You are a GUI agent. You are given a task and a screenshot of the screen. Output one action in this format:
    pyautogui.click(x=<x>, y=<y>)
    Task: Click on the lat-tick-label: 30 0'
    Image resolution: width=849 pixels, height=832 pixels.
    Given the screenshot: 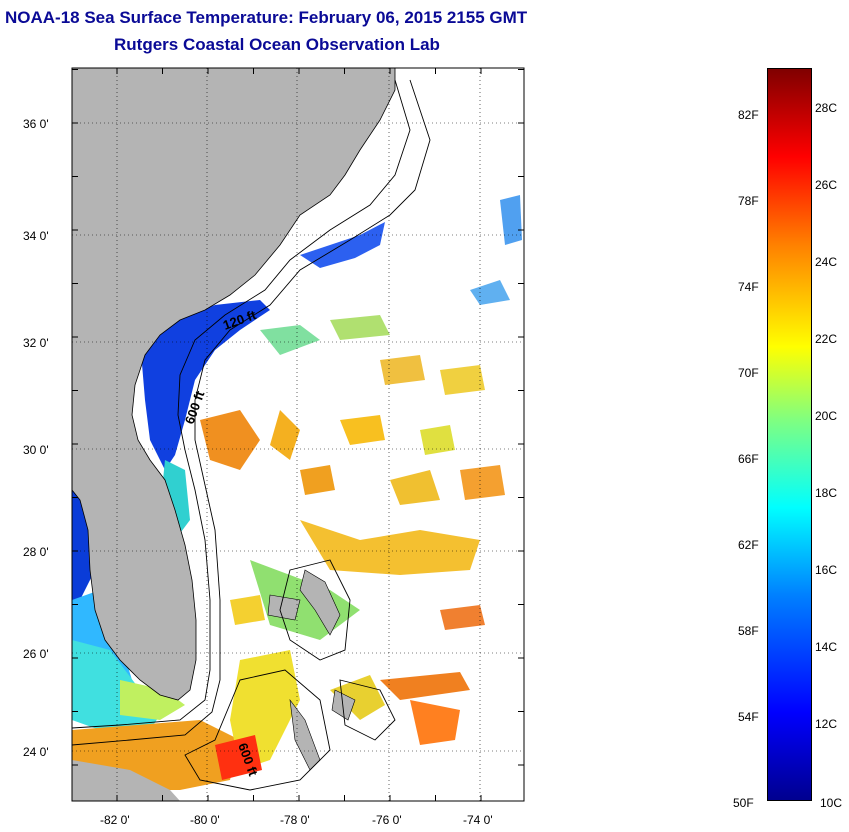 What is the action you would take?
    pyautogui.click(x=36, y=450)
    